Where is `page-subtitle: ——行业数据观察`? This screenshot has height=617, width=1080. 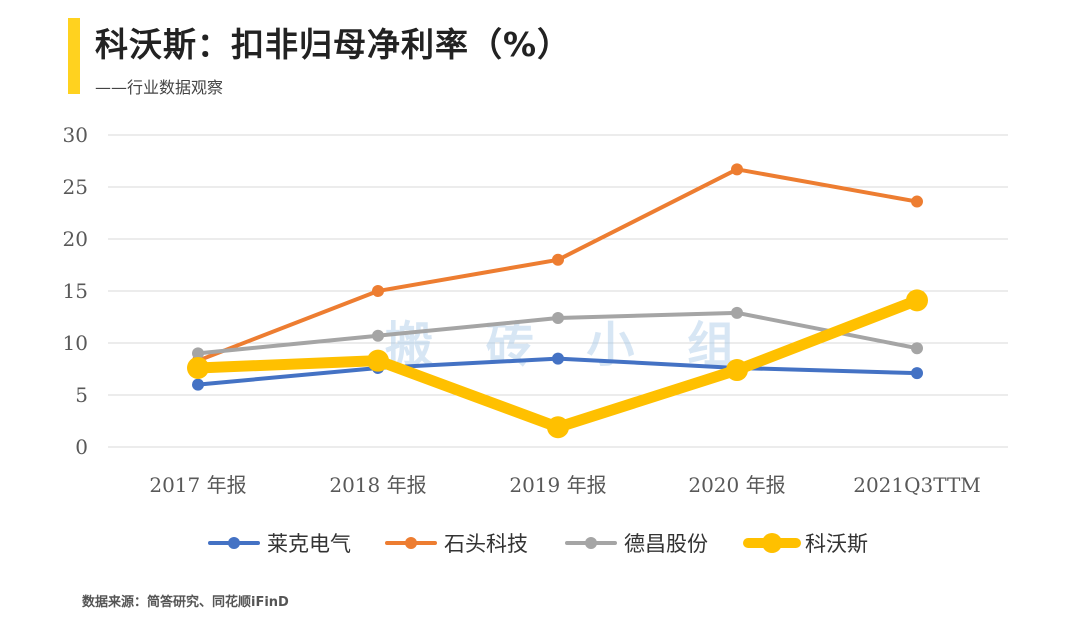 page-subtitle: ——行业数据观察 is located at coordinates (159, 87).